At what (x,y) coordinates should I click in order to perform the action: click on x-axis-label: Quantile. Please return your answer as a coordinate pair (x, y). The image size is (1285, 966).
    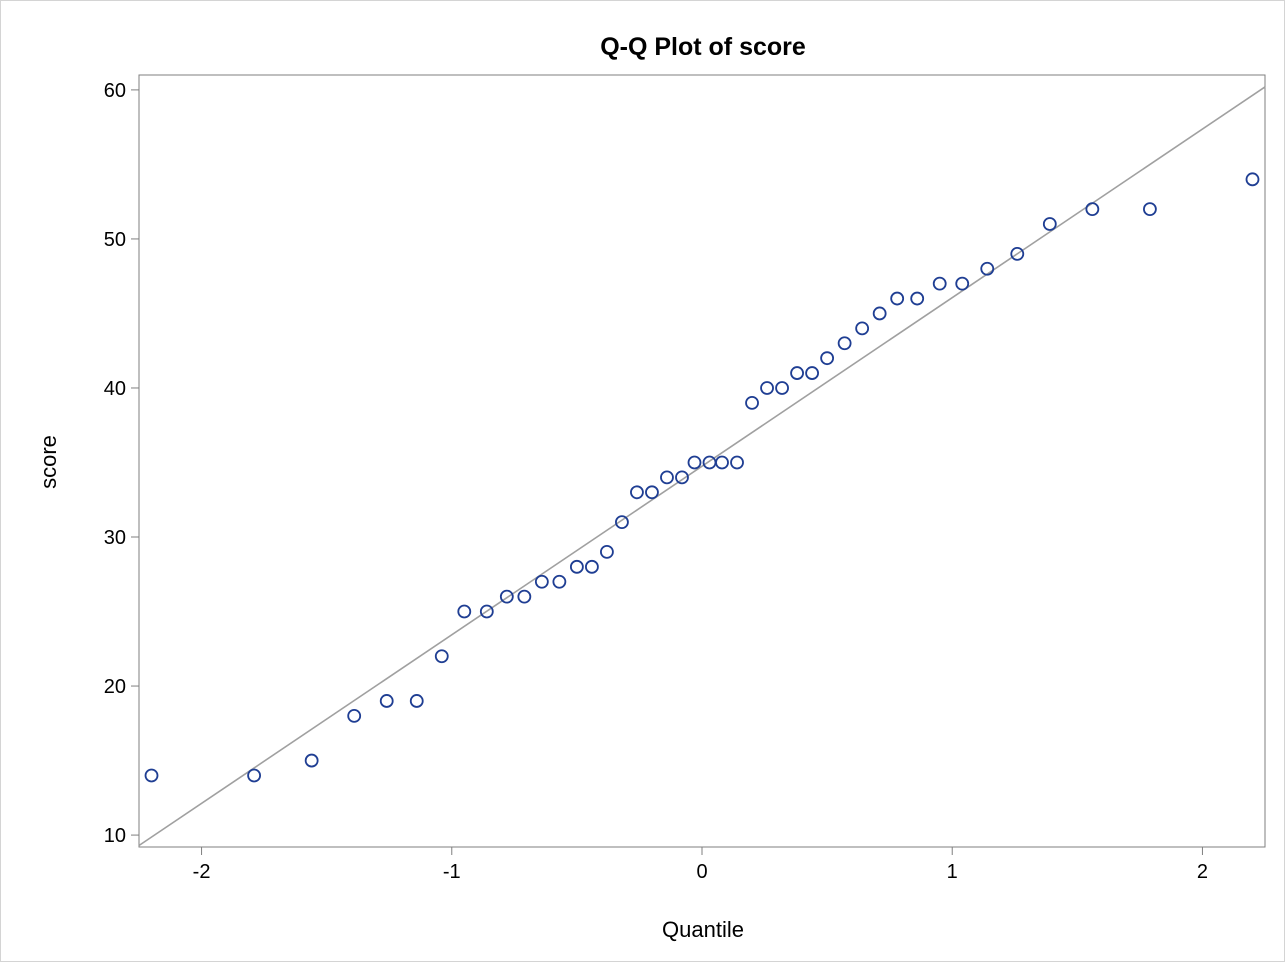
    Looking at the image, I should click on (703, 929).